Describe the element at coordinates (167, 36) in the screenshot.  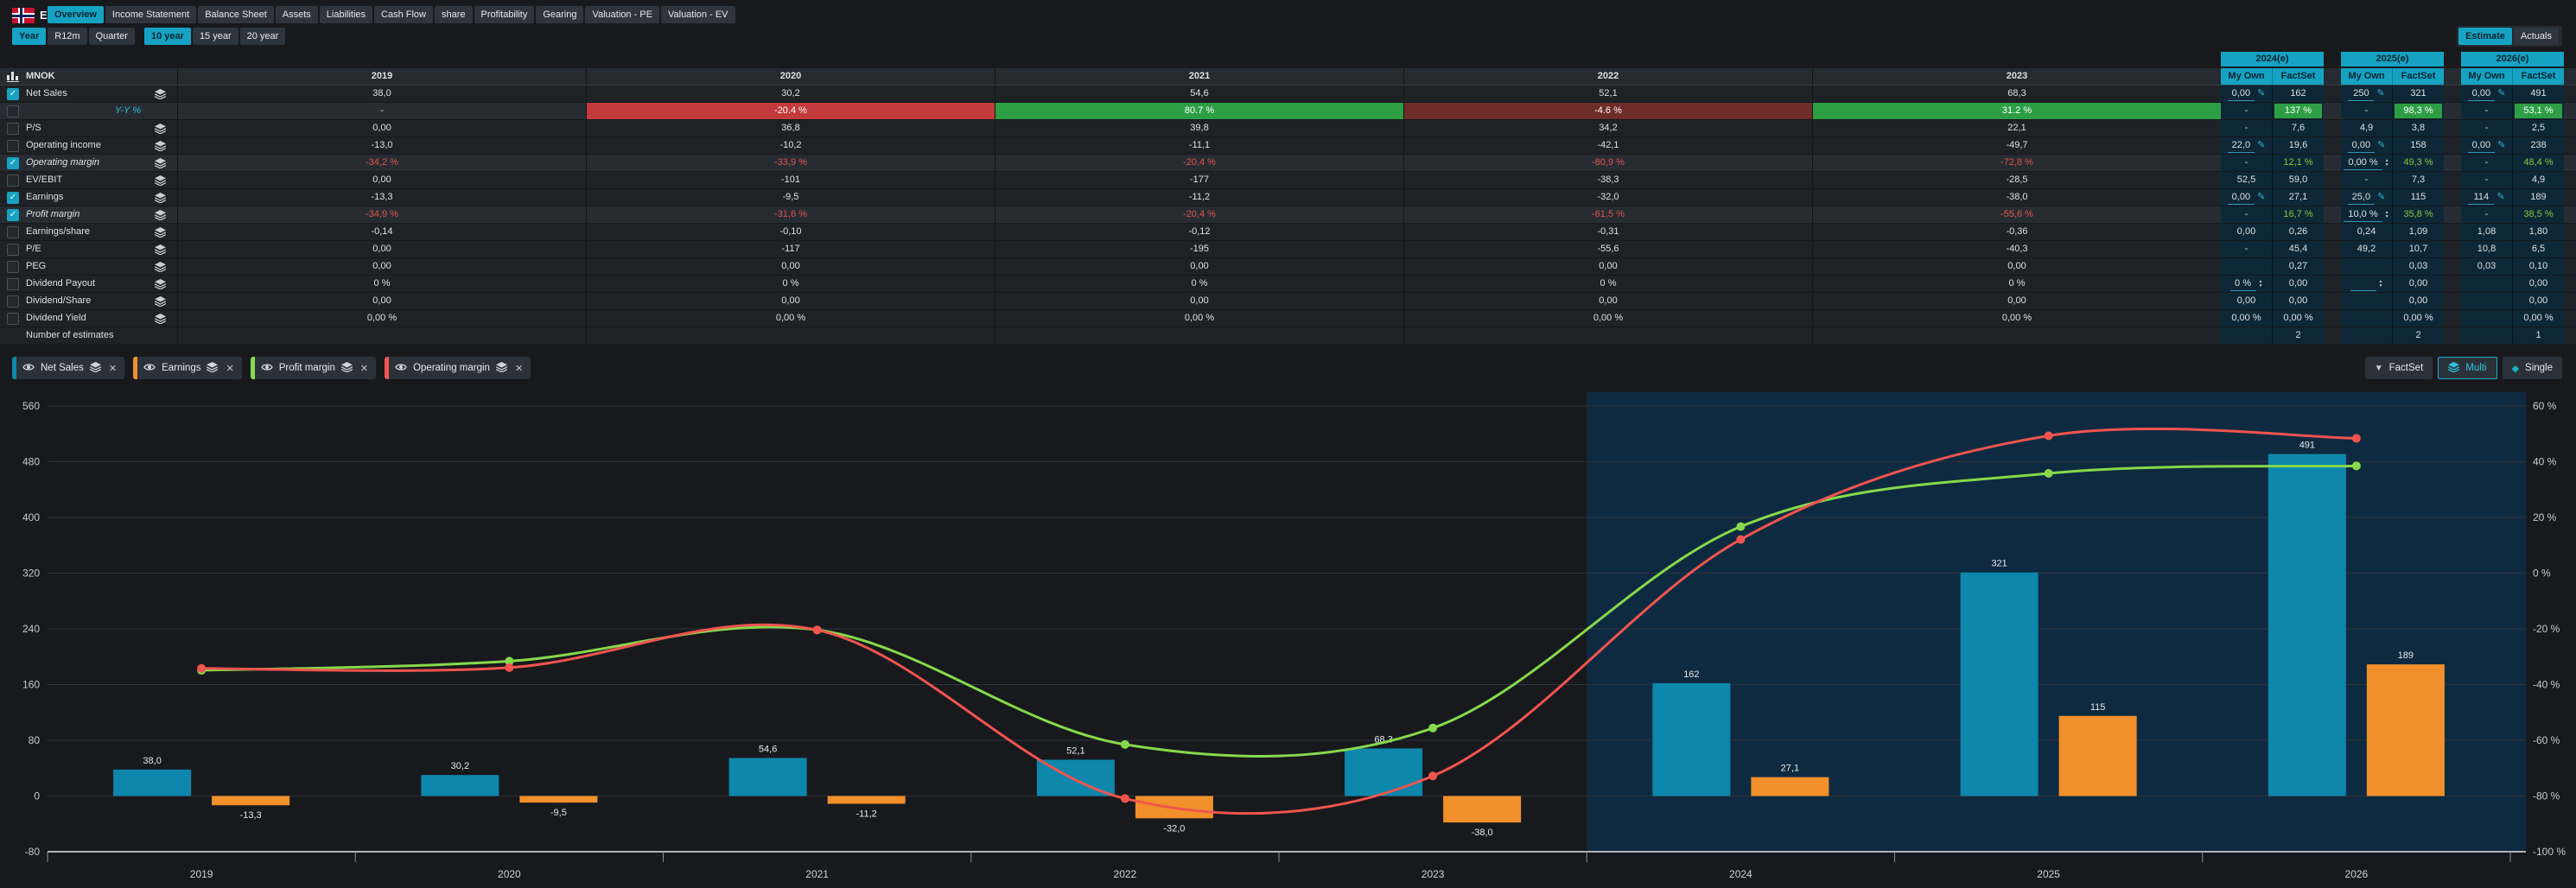
I see `range-10-year: 10 year` at that location.